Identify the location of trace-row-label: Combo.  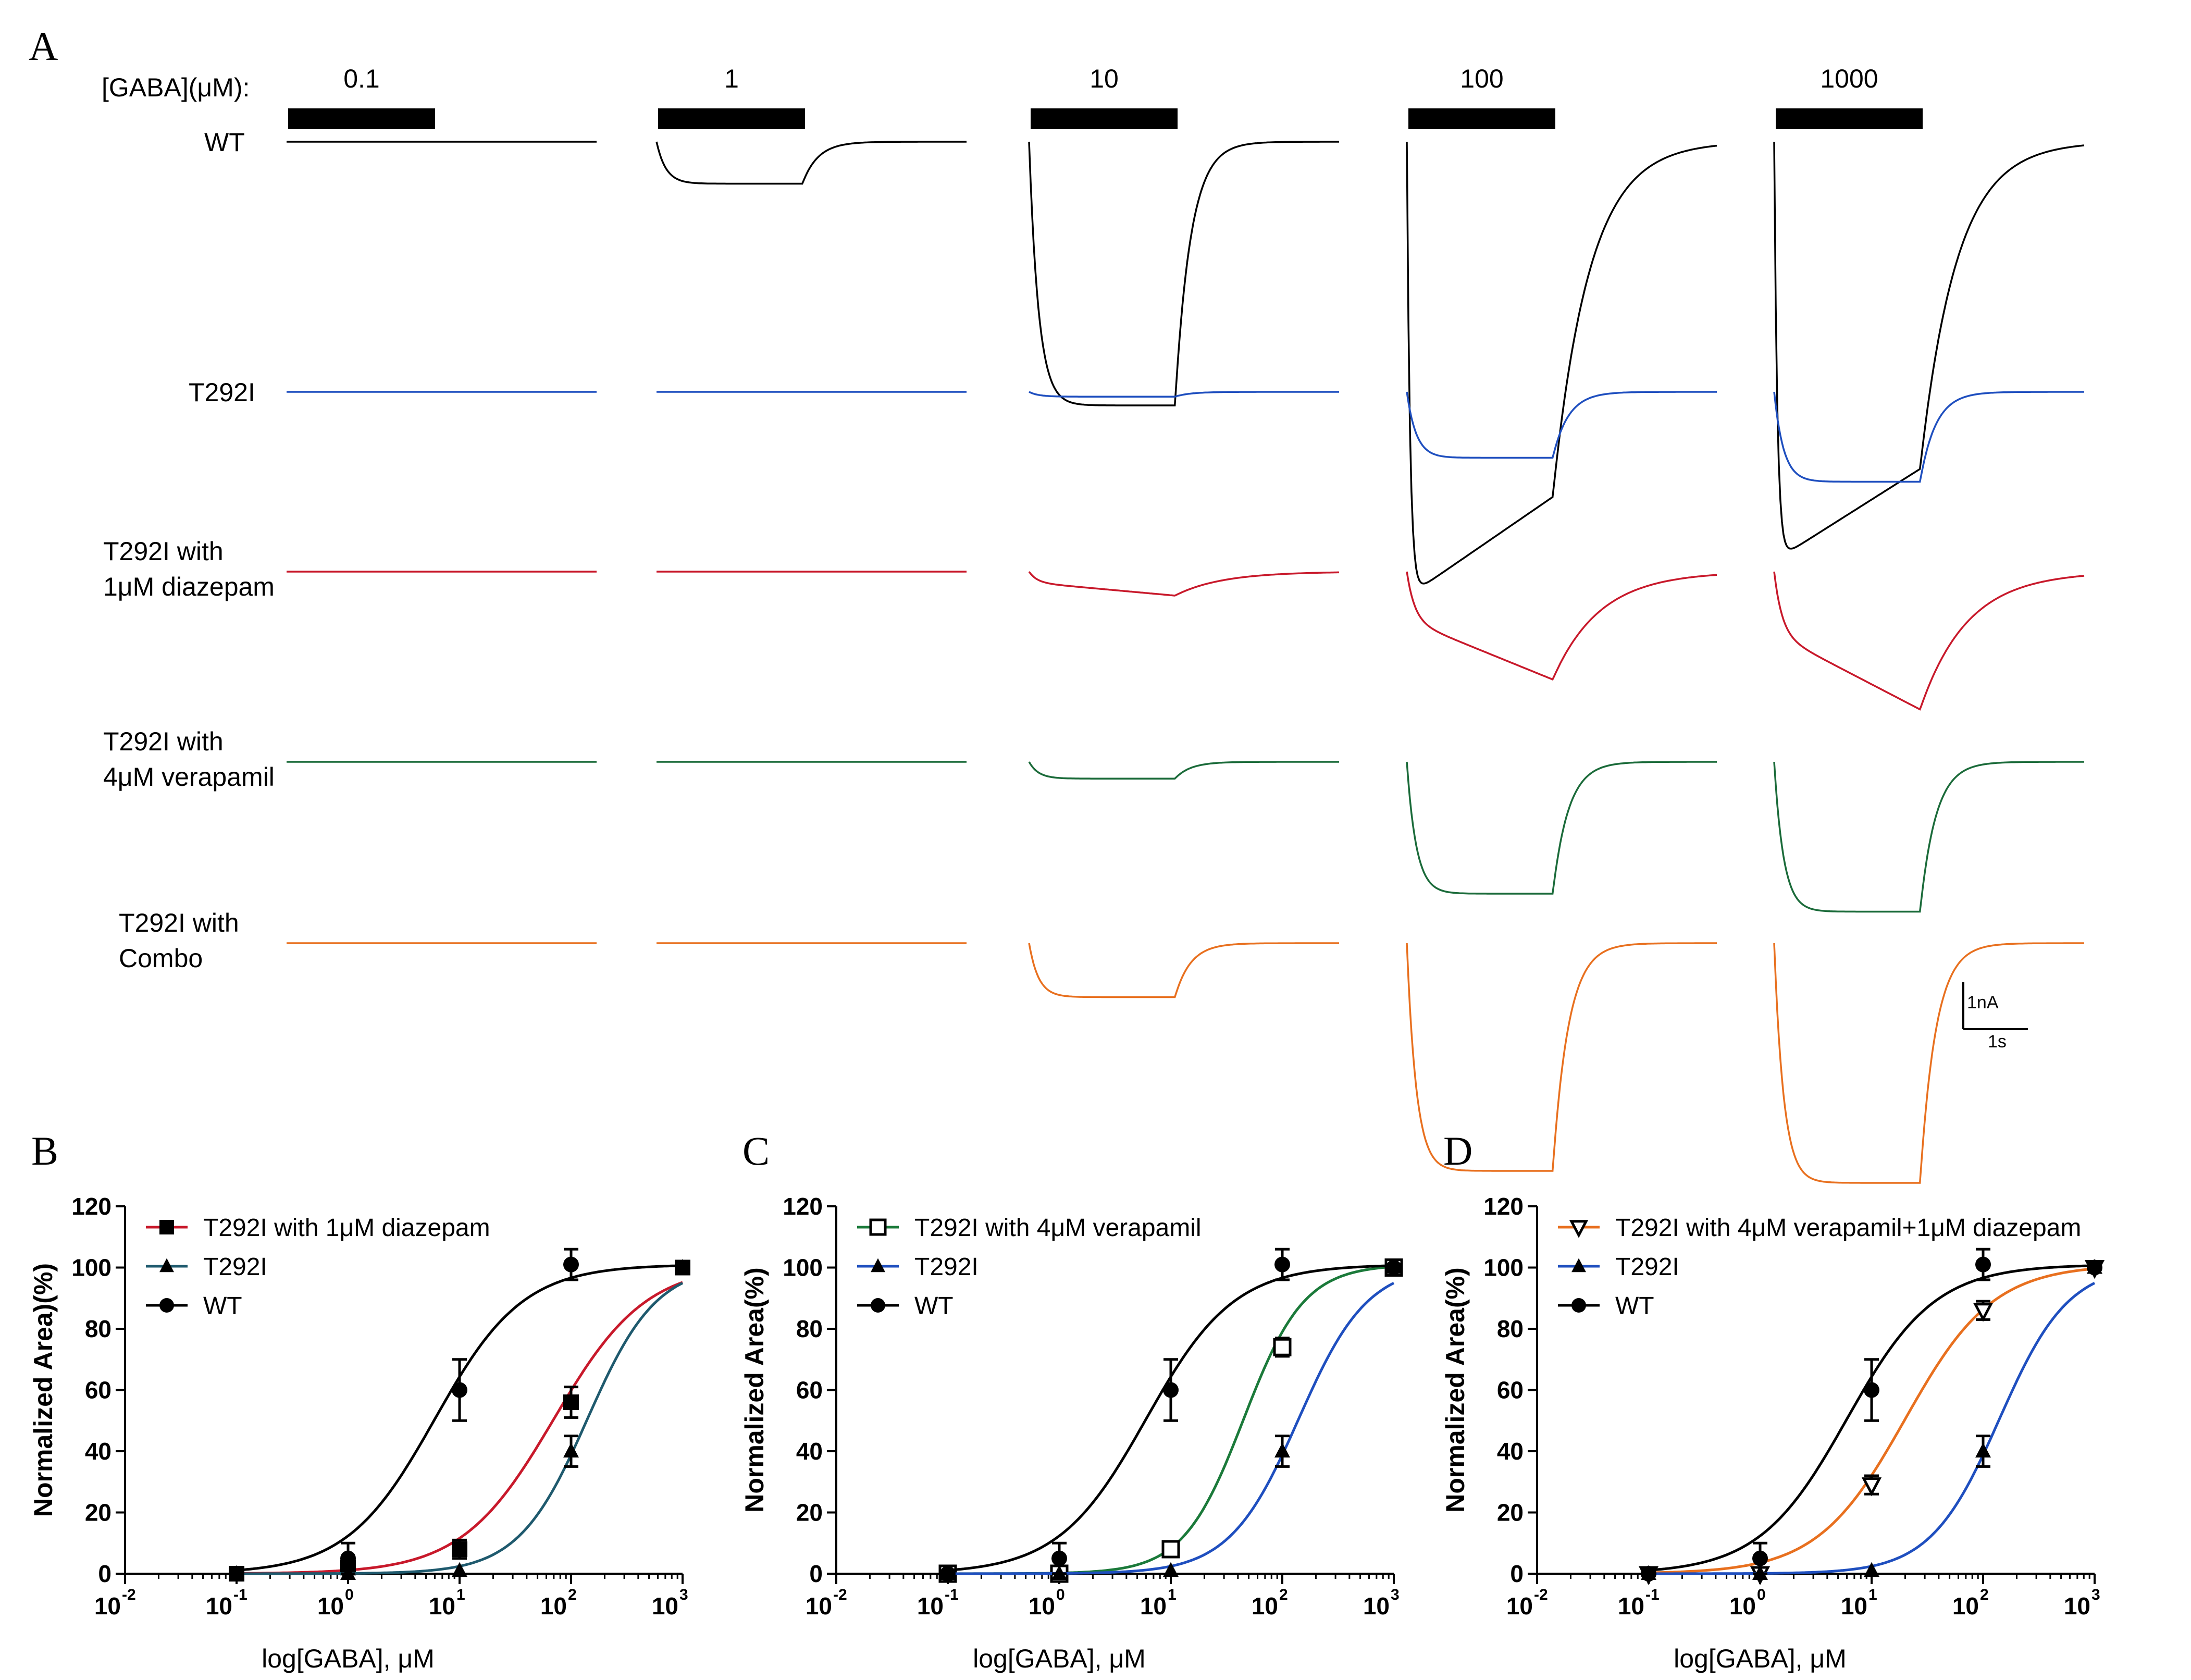
(161, 958).